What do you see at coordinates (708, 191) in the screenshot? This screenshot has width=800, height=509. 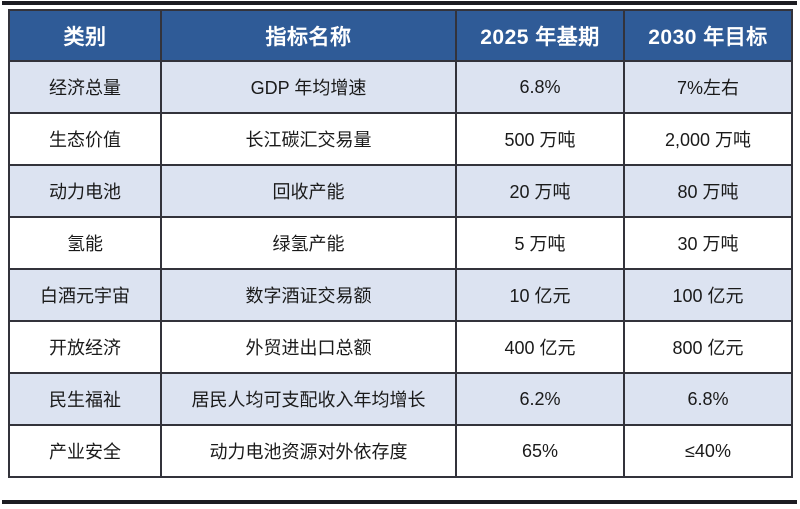 I see `target-2030-cell: 80 万吨` at bounding box center [708, 191].